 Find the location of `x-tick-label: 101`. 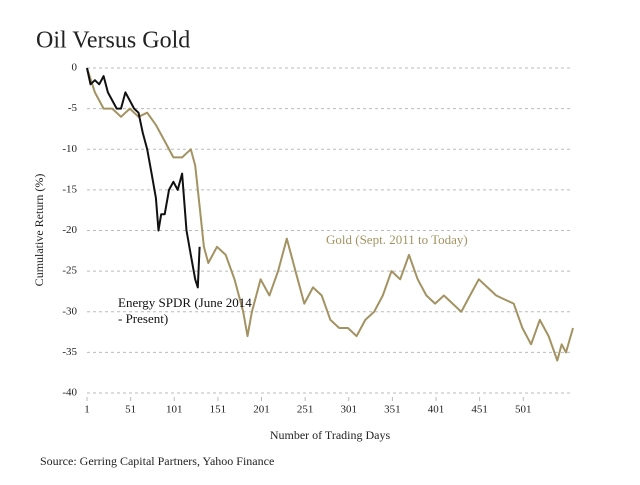

x-tick-label: 101 is located at coordinates (174, 410).